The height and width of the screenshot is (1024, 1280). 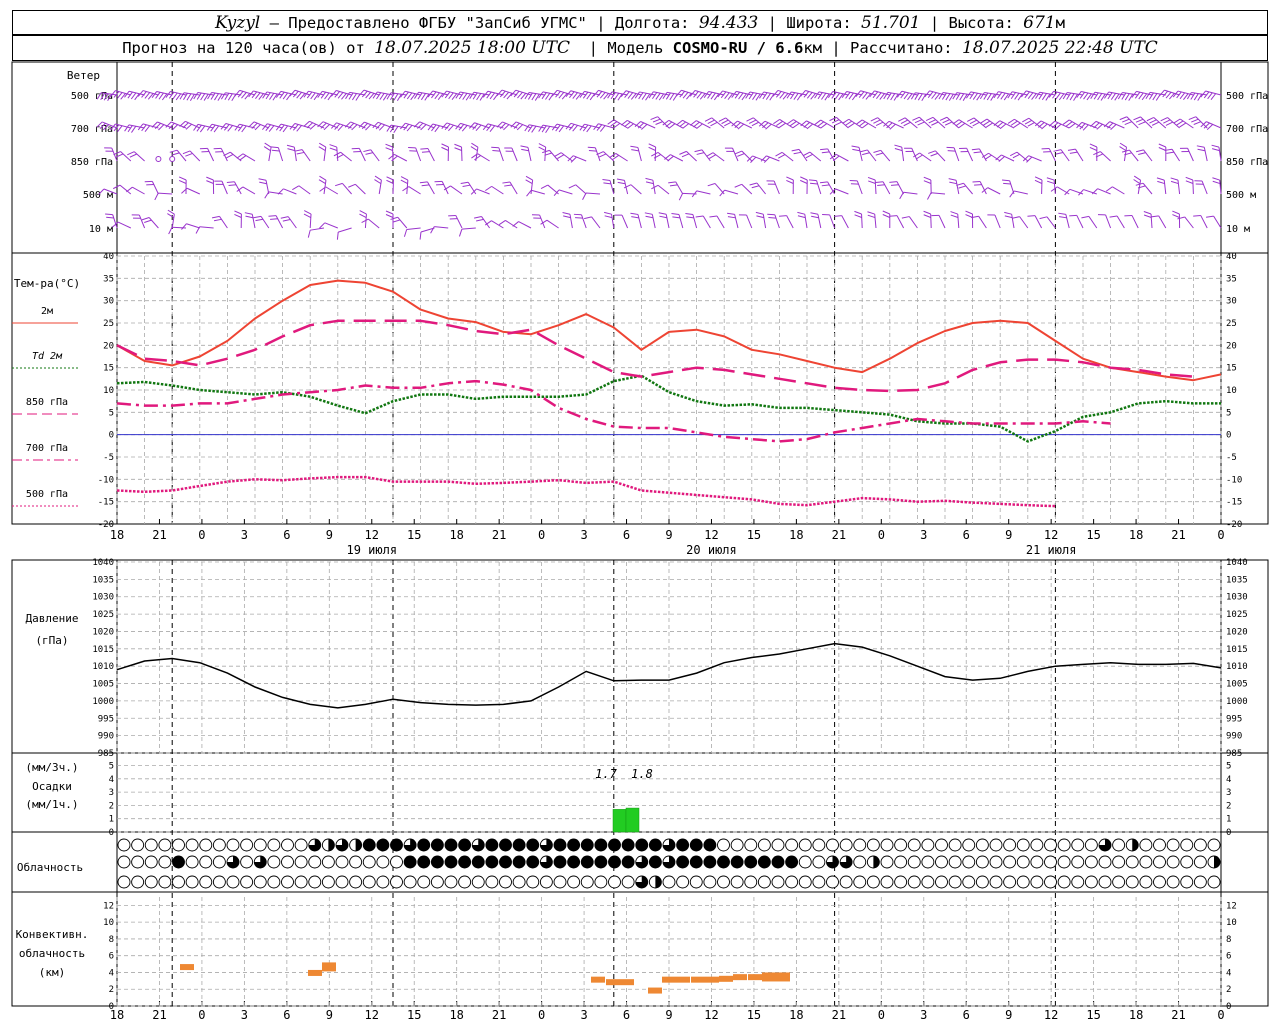 I want to click on temp-tick-left: 25, so click(x=108, y=324).